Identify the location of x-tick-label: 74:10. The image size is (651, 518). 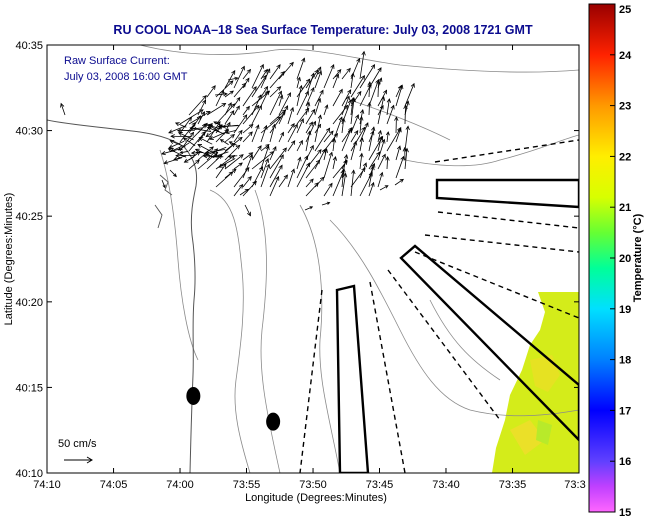
(47, 485).